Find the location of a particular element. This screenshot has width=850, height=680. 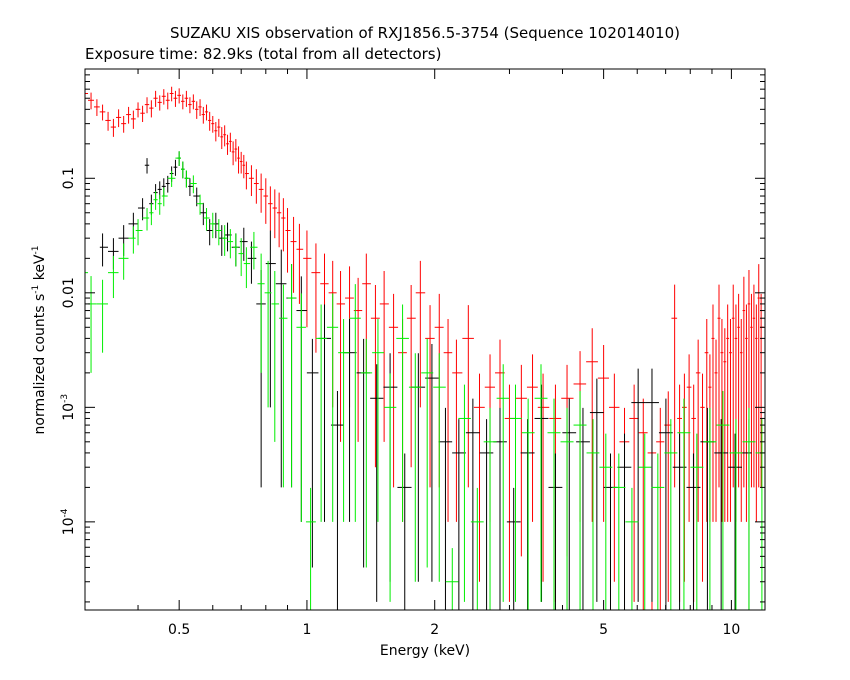

y-tick-label: 0.1 is located at coordinates (69, 178).